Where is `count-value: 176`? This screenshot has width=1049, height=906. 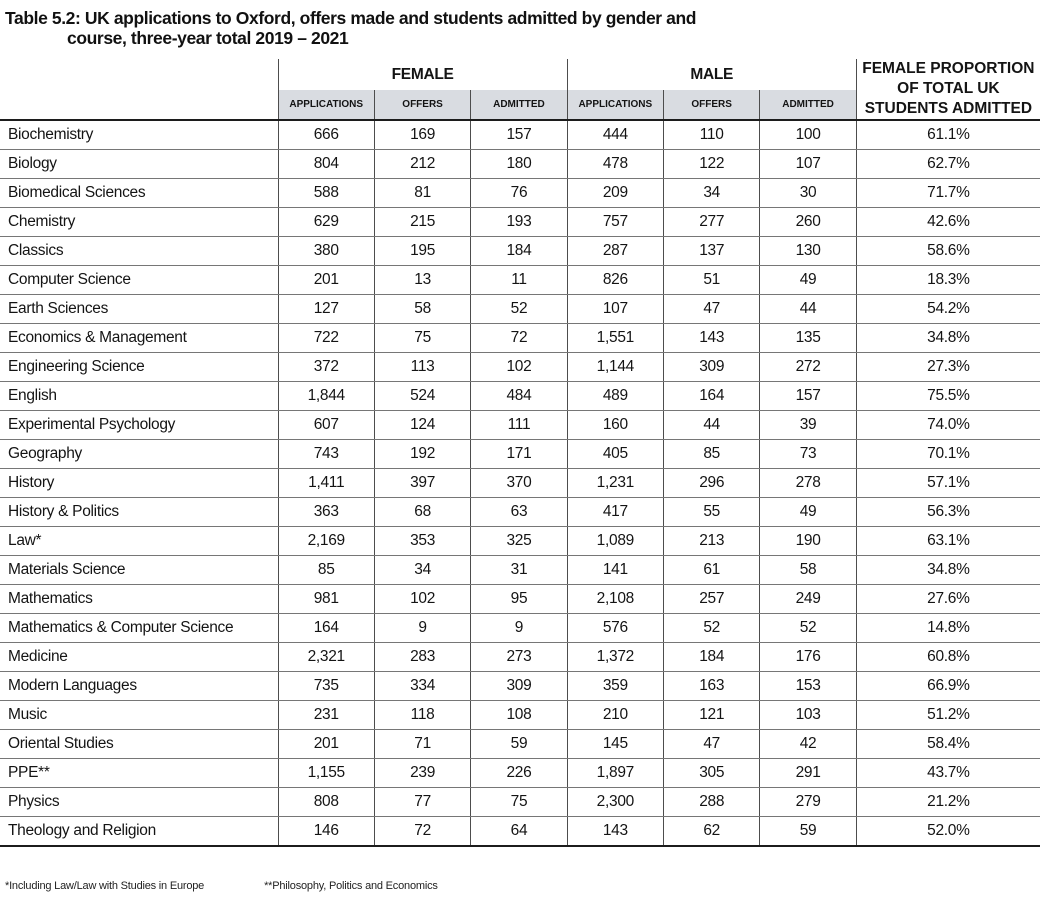 count-value: 176 is located at coordinates (808, 657).